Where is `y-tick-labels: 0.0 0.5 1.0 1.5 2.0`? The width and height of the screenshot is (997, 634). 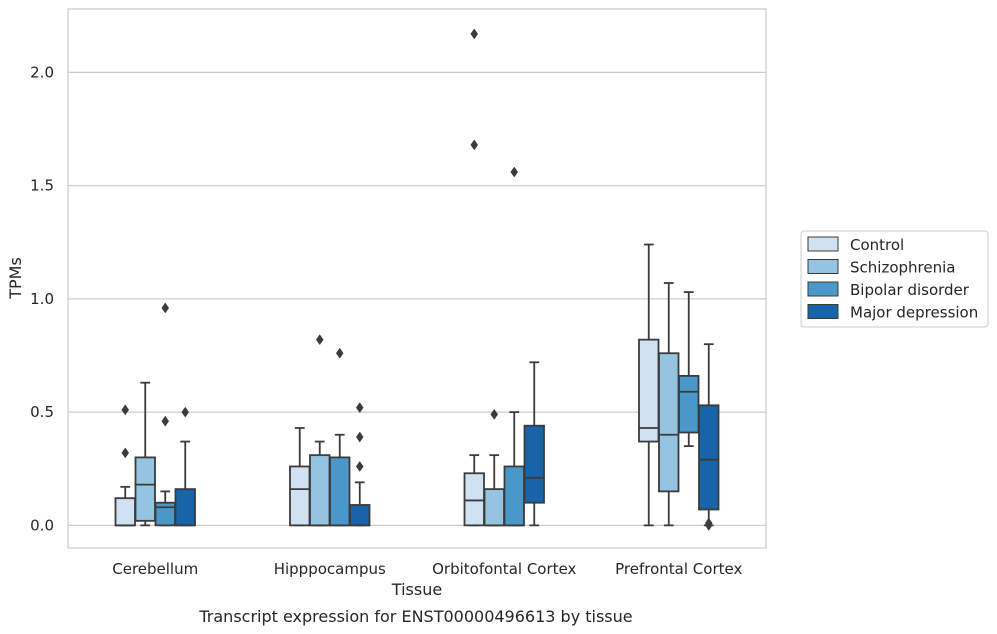 y-tick-labels: 0.0 0.5 1.0 1.5 2.0 is located at coordinates (42, 298).